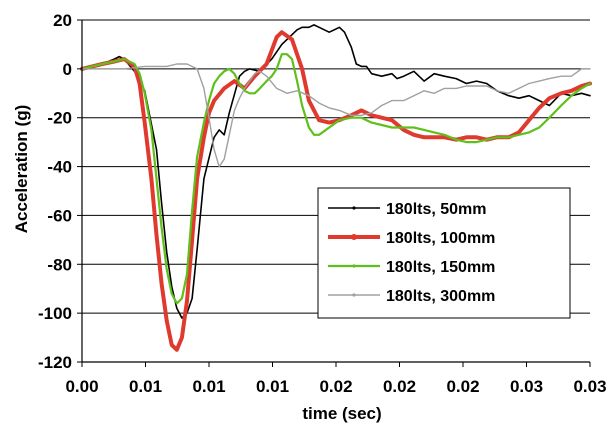  What do you see at coordinates (436, 209) in the screenshot?
I see `legend-label-1: 180lts, 50mm` at bounding box center [436, 209].